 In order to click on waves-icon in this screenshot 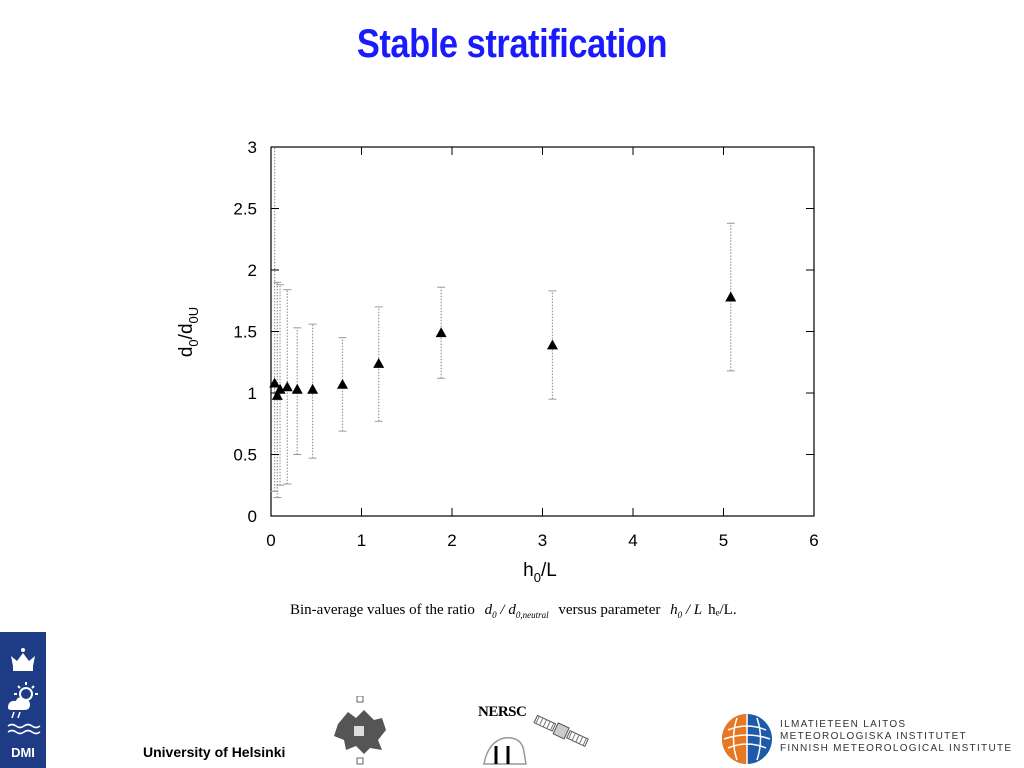, I will do `click(24, 729)`.